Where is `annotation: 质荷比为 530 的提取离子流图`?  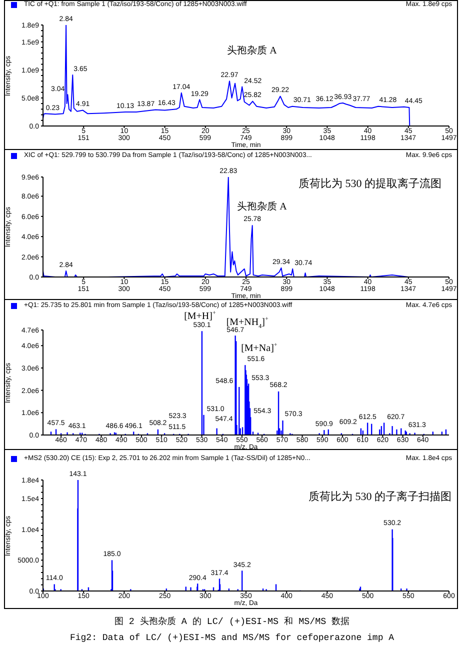
annotation: 质荷比为 530 的提取离子流图 is located at coordinates (370, 184).